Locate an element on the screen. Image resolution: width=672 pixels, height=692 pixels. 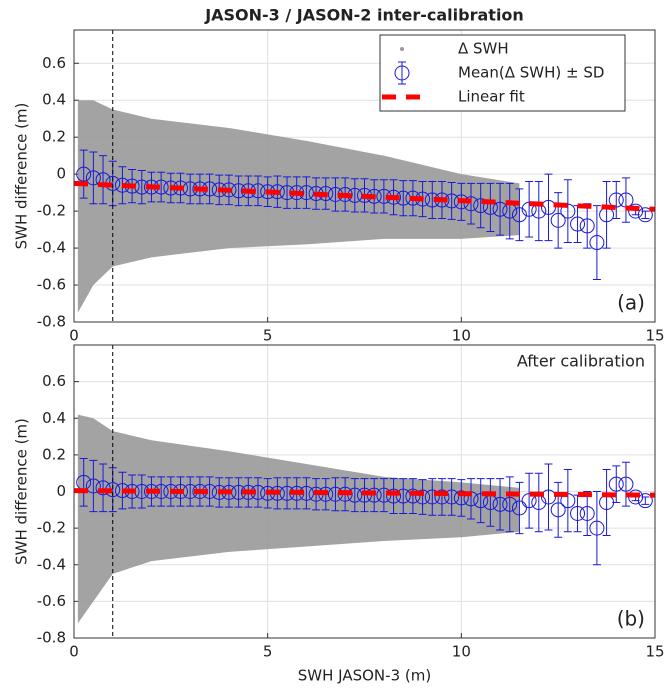
x-tick-label: 5 is located at coordinates (268, 336).